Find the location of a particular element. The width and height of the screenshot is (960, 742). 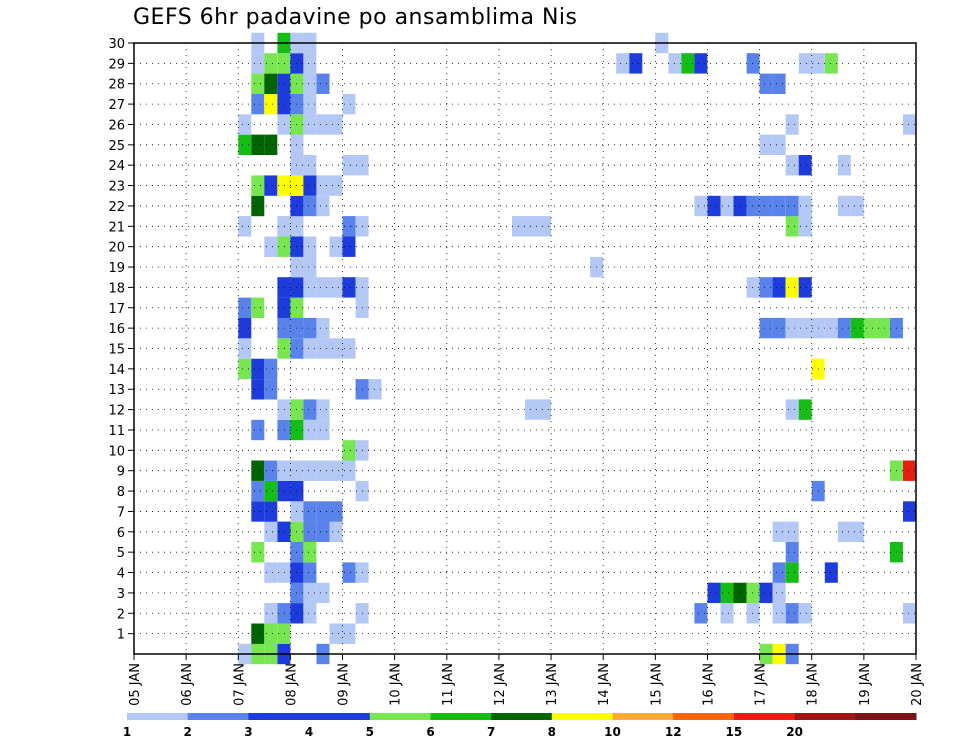

x-tick-label: 06 JAN is located at coordinates (187, 684).